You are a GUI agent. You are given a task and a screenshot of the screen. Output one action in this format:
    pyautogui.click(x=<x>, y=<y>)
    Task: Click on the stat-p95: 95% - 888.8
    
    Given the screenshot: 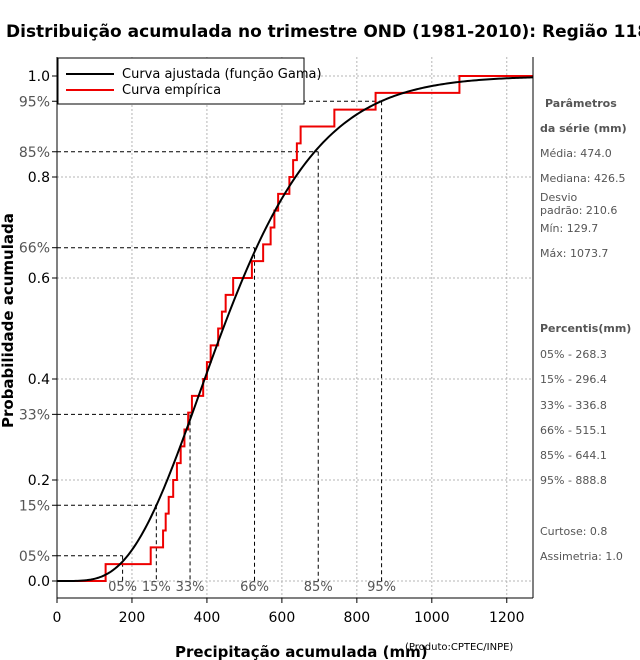 What is the action you would take?
    pyautogui.click(x=573, y=480)
    